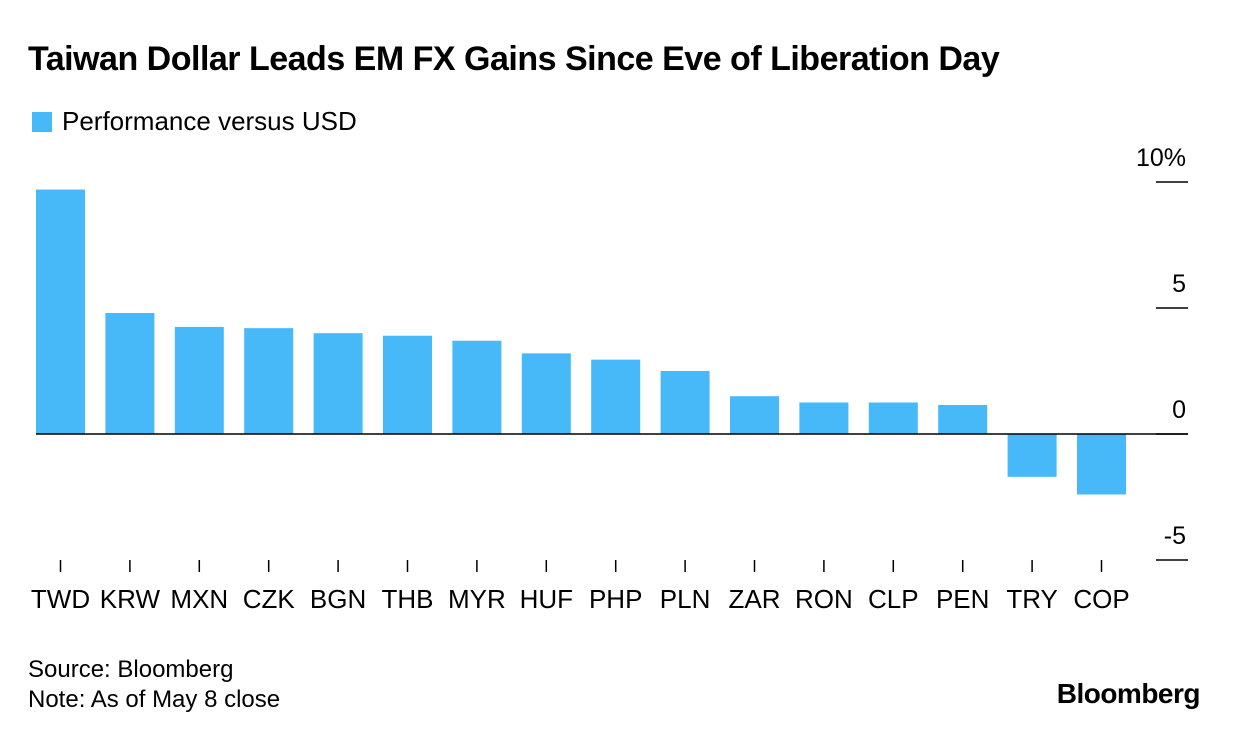  Describe the element at coordinates (546, 393) in the screenshot. I see `bar-huf` at that location.